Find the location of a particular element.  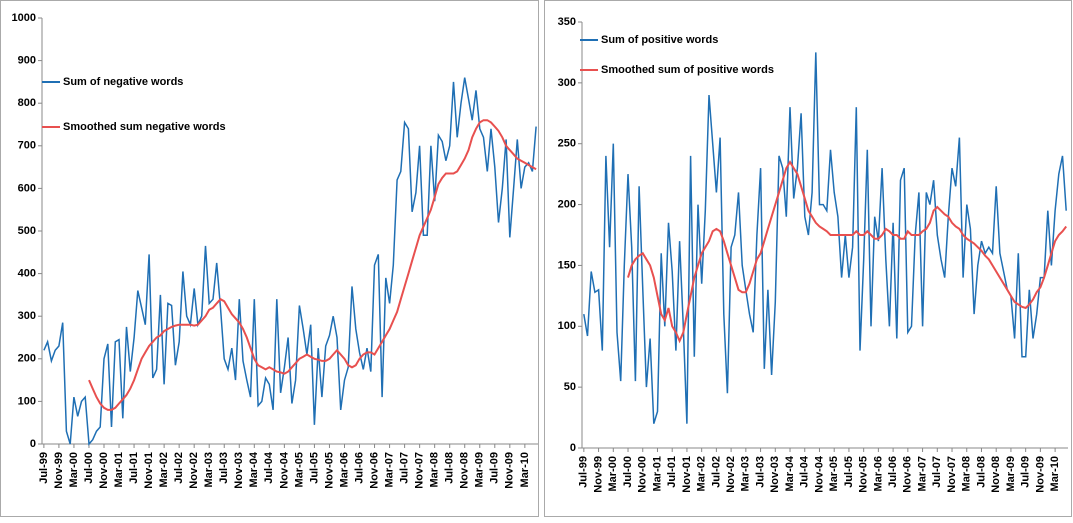

legend-label: Smoothed sum negative words is located at coordinates (144, 127).